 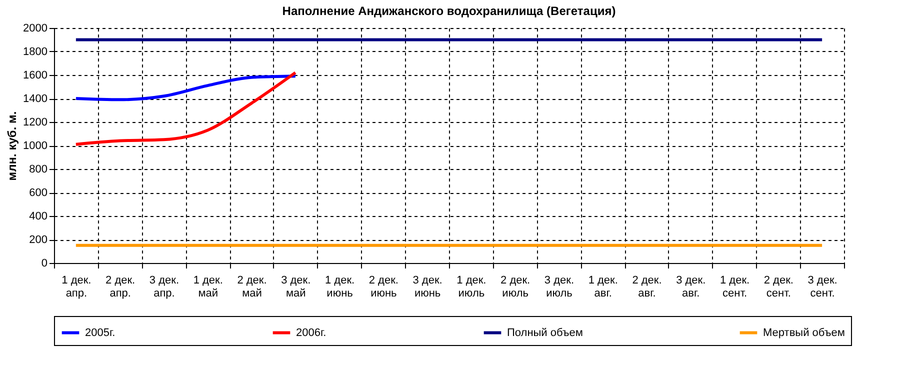 I want to click on x-tick-label: 2 дек. июль, so click(x=515, y=287).